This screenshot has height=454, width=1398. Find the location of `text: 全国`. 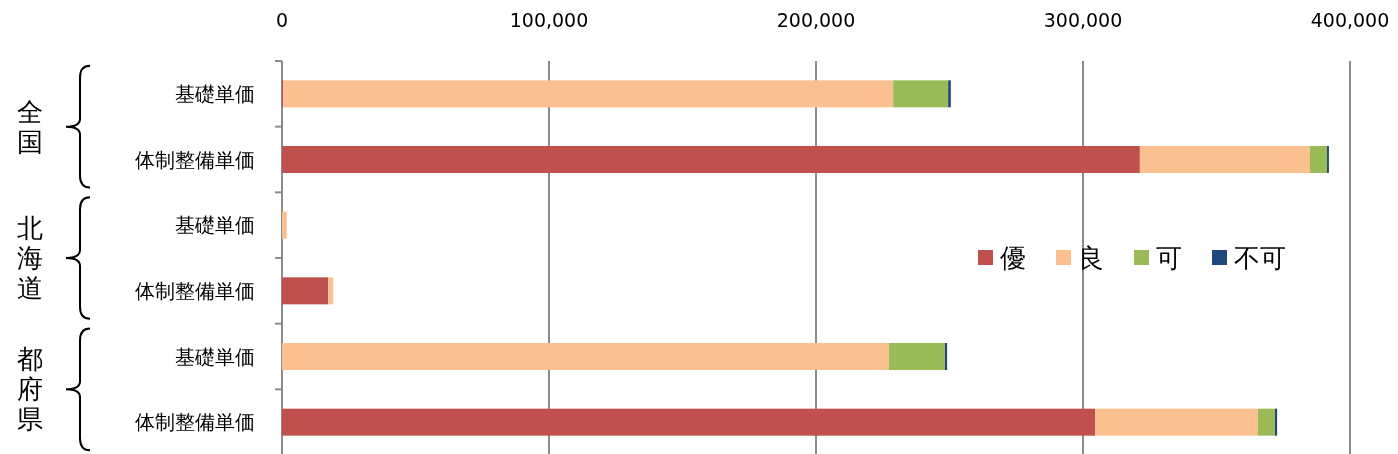

text: 全国 is located at coordinates (30, 126).